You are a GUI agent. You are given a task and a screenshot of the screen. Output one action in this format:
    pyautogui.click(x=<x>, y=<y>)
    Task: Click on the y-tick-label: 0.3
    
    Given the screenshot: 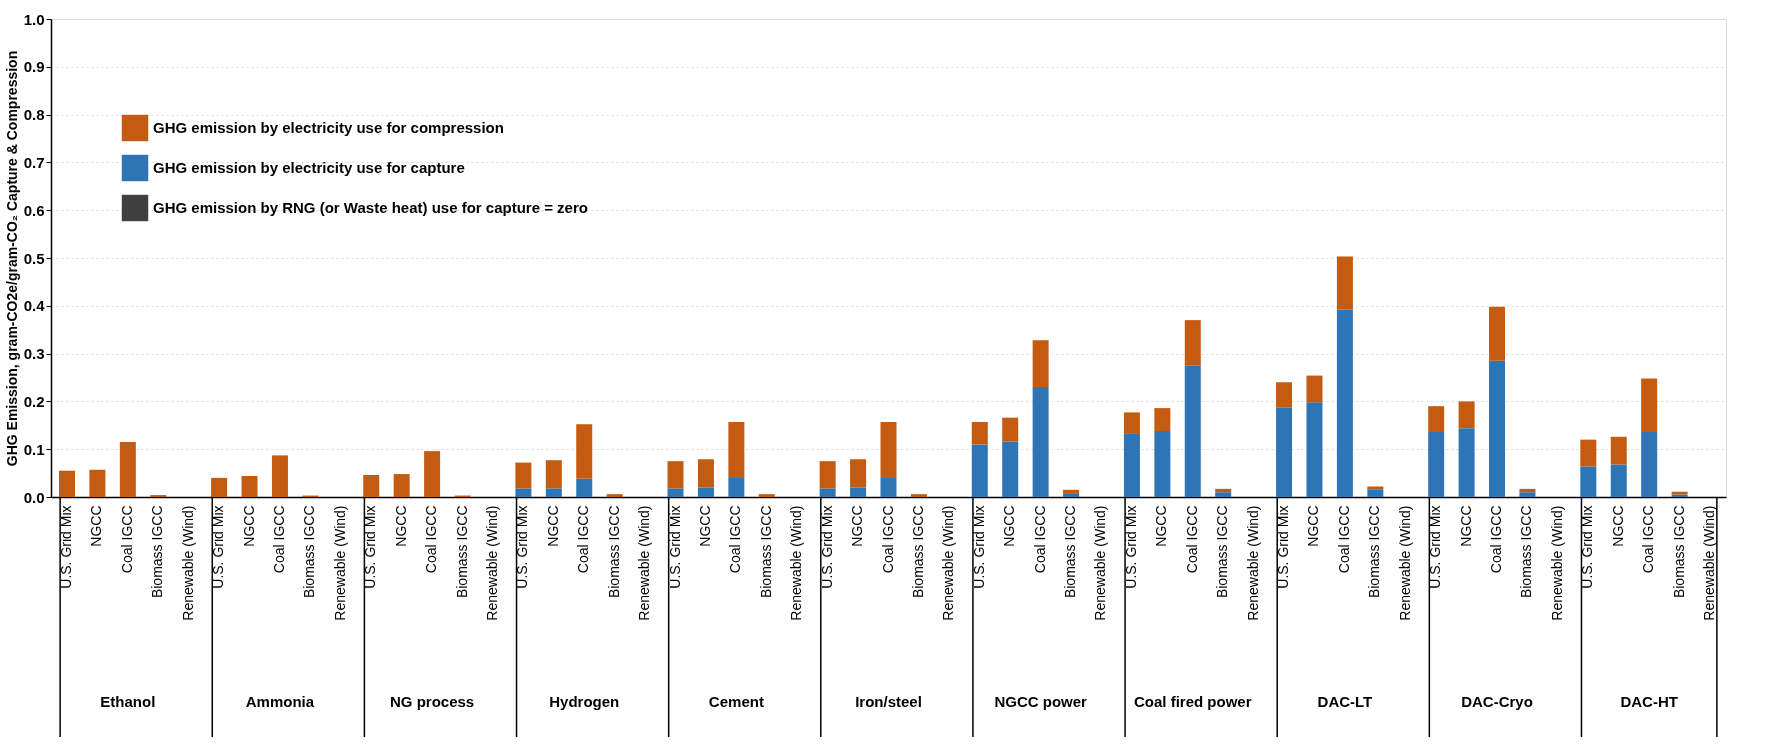 What is the action you would take?
    pyautogui.click(x=34, y=354)
    